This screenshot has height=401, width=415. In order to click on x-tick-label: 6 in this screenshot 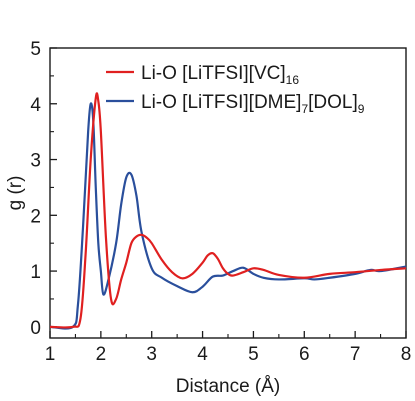, I will do `click(304, 354)`.